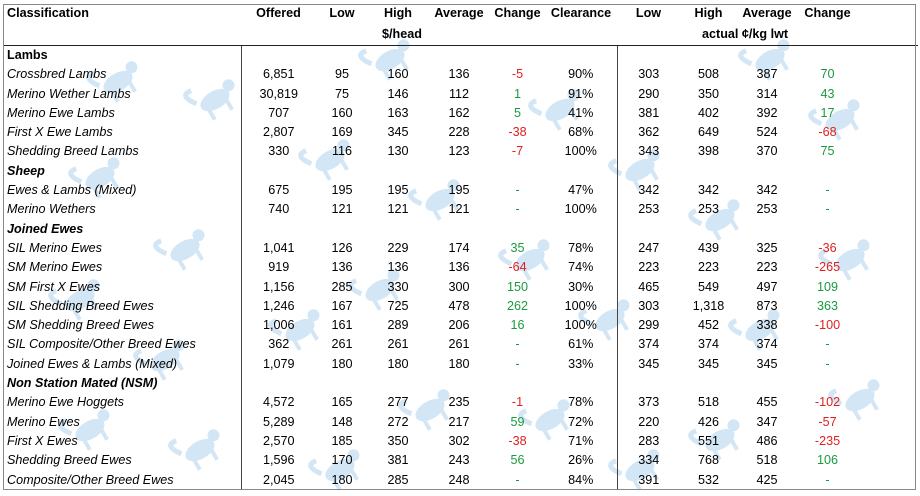 The width and height of the screenshot is (920, 496). I want to click on cell-change2: -100, so click(827, 325).